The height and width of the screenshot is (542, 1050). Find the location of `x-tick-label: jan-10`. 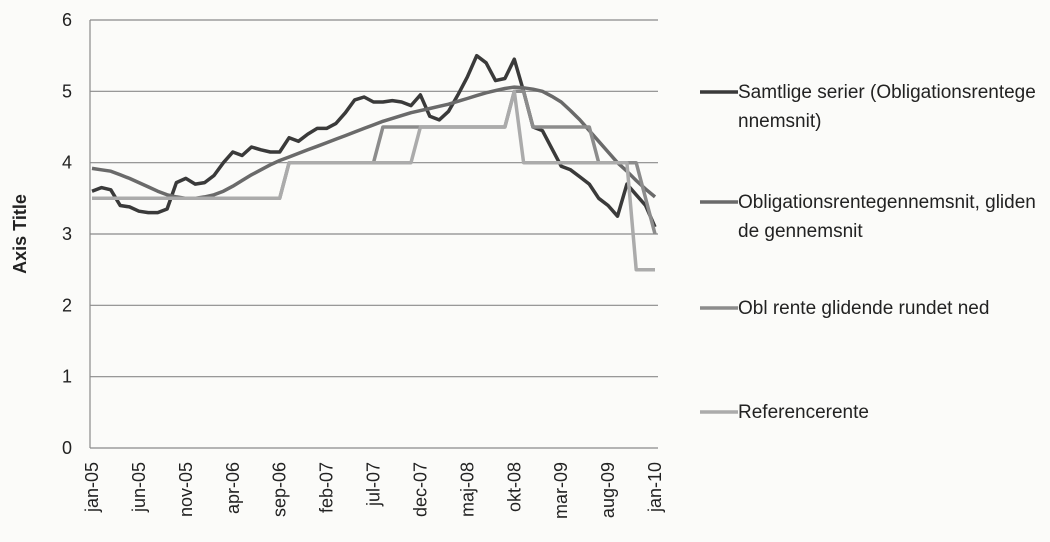

x-tick-label: jan-10 is located at coordinates (655, 487).